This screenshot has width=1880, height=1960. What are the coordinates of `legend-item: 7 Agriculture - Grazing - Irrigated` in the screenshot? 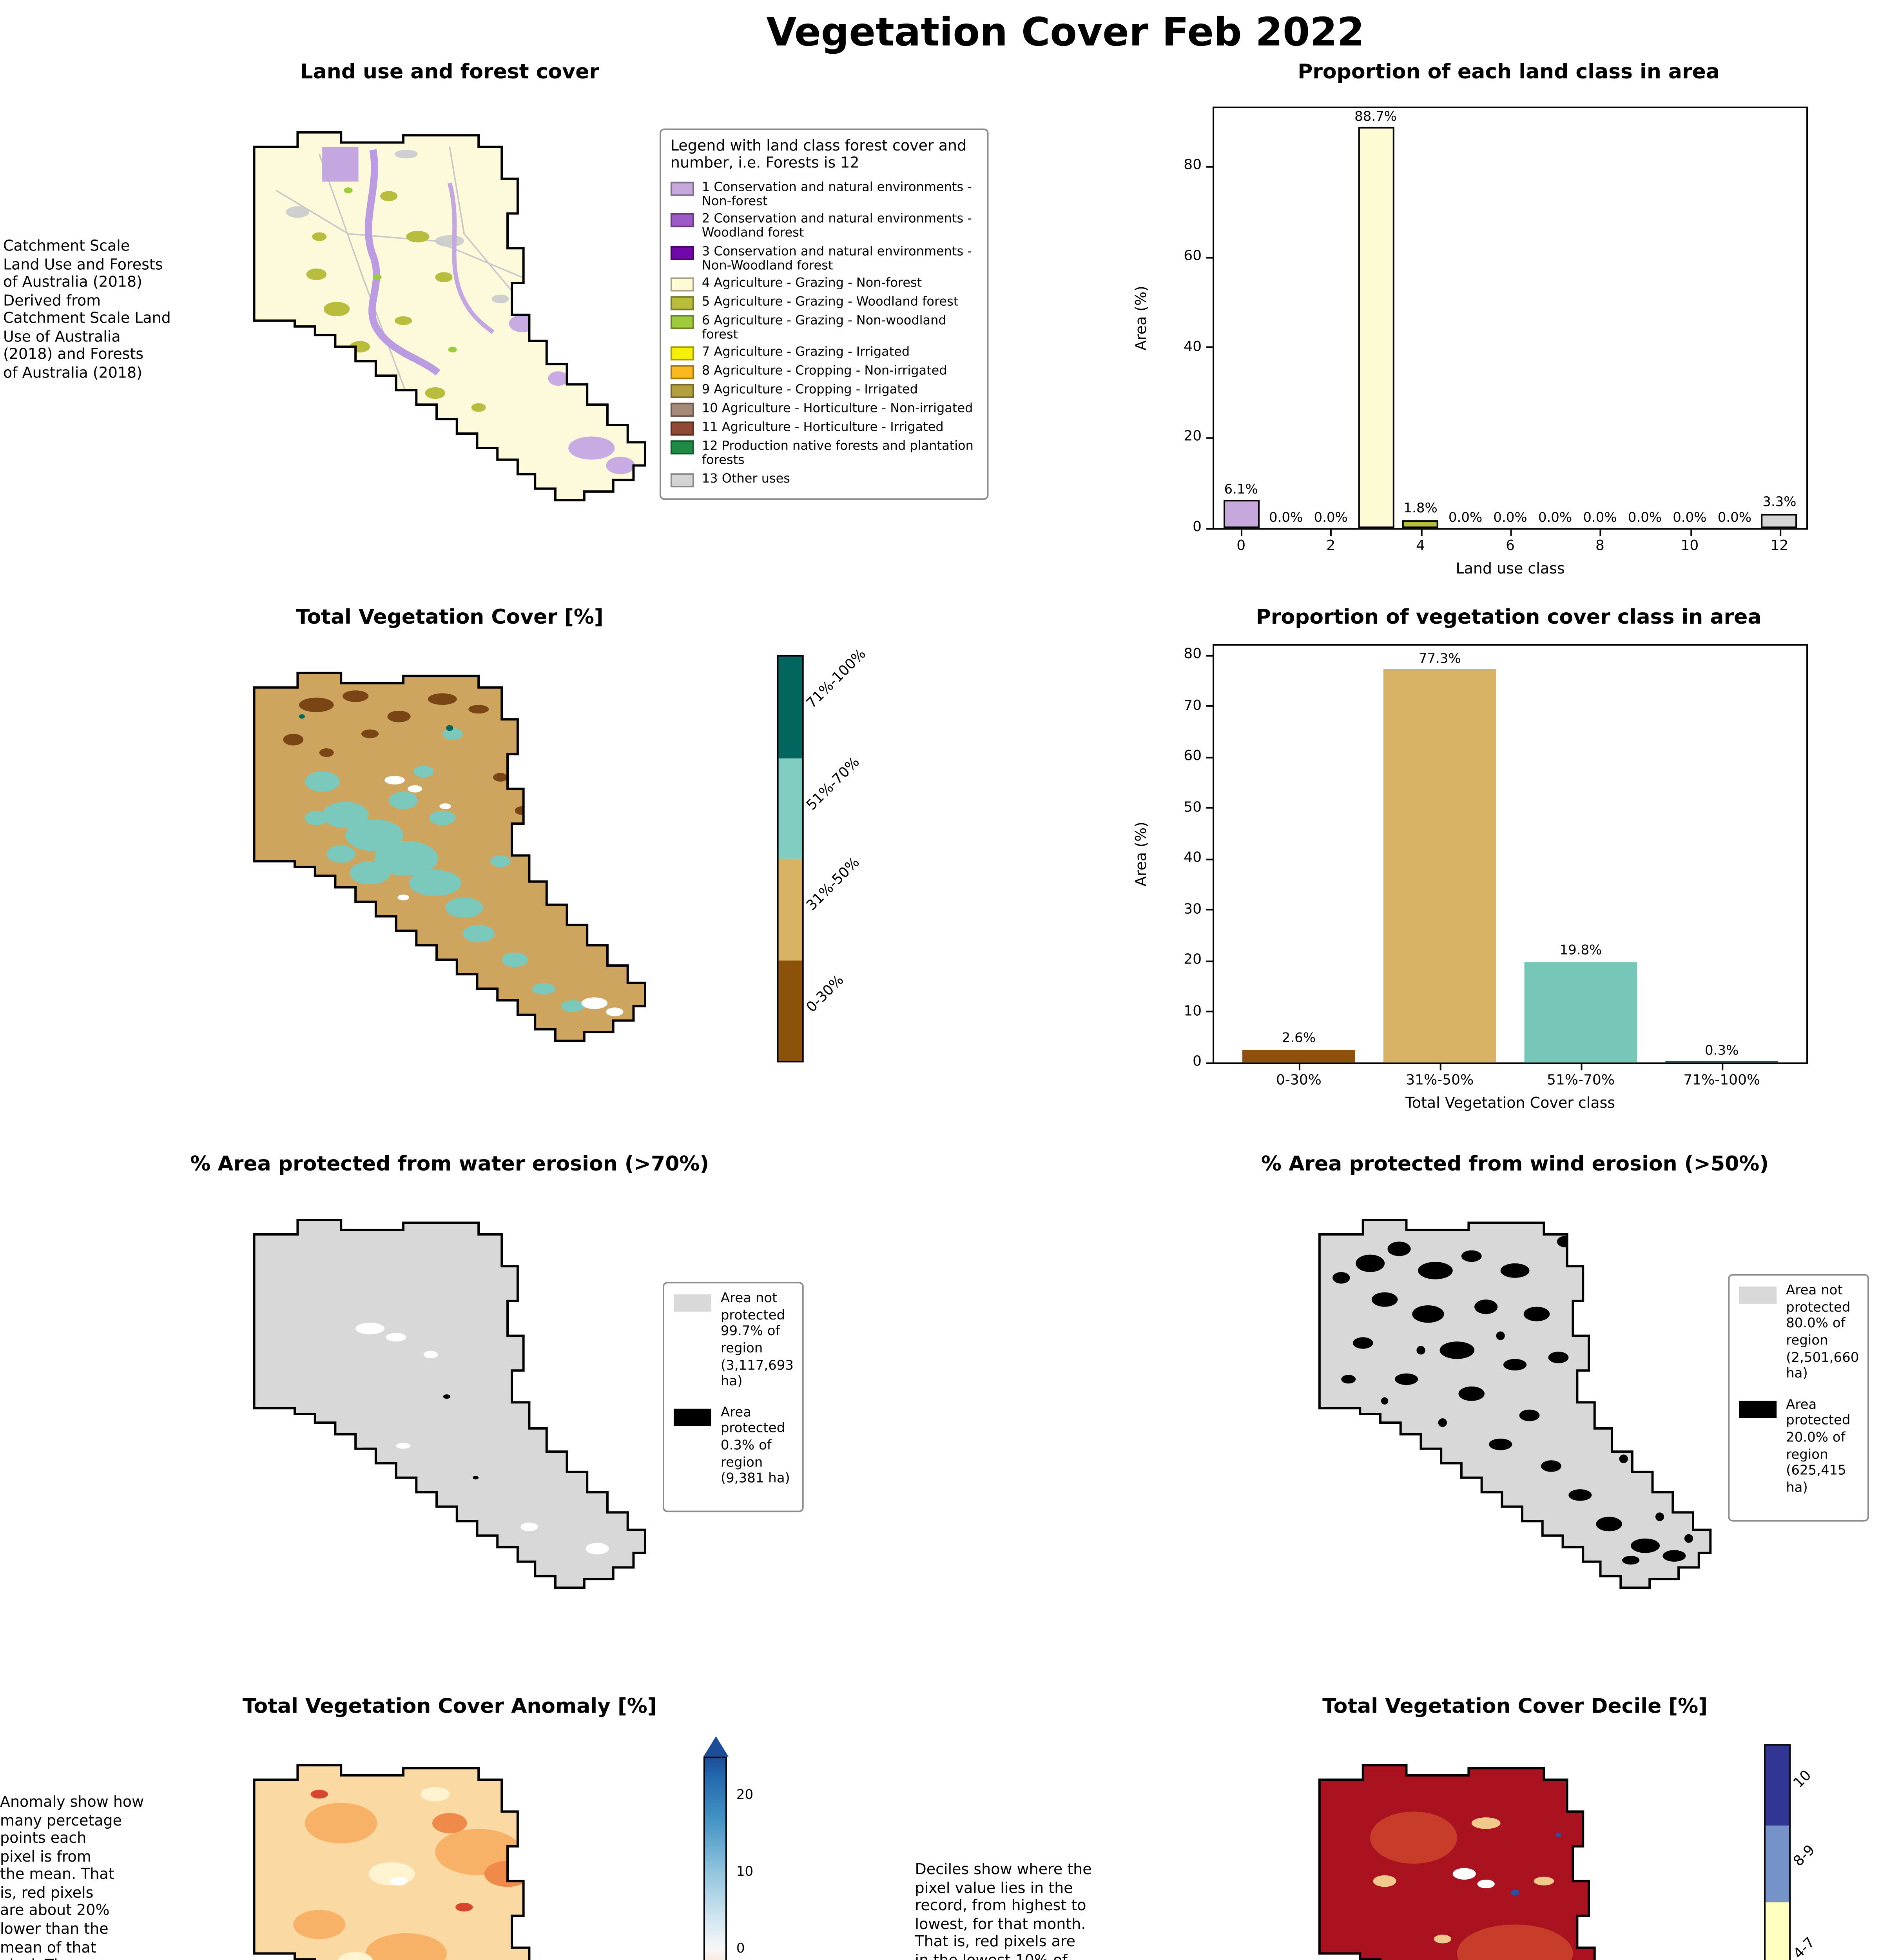 It's located at (824, 353).